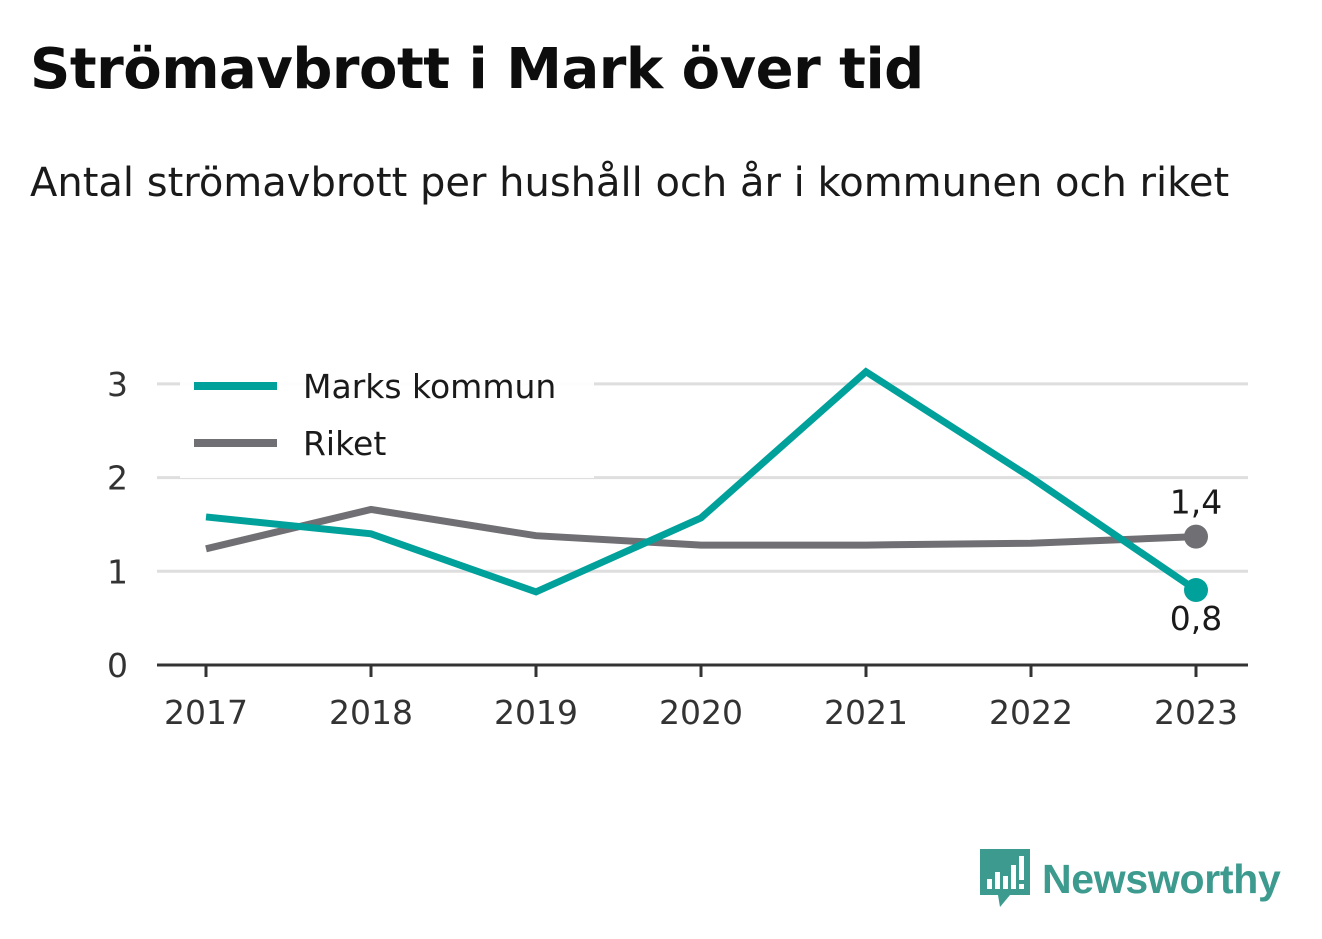 This screenshot has width=1322, height=939. What do you see at coordinates (1196, 560) in the screenshot?
I see `end-labels: 0,8 1,4` at bounding box center [1196, 560].